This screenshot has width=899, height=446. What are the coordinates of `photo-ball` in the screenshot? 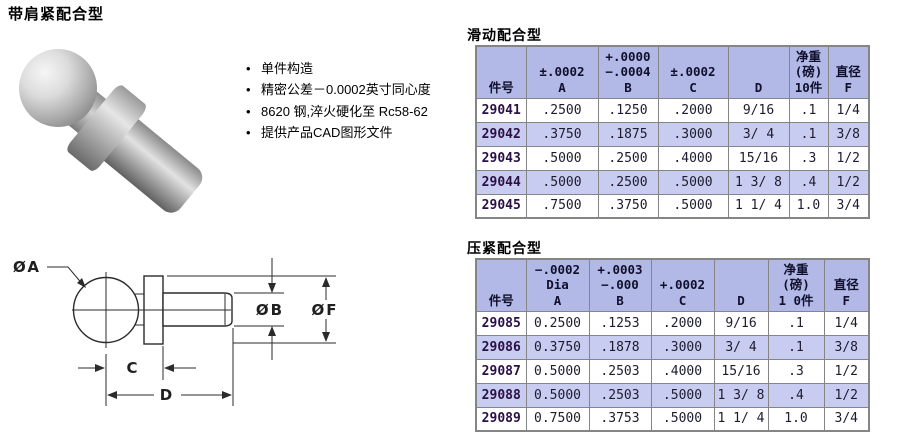 It's located at (58, 88).